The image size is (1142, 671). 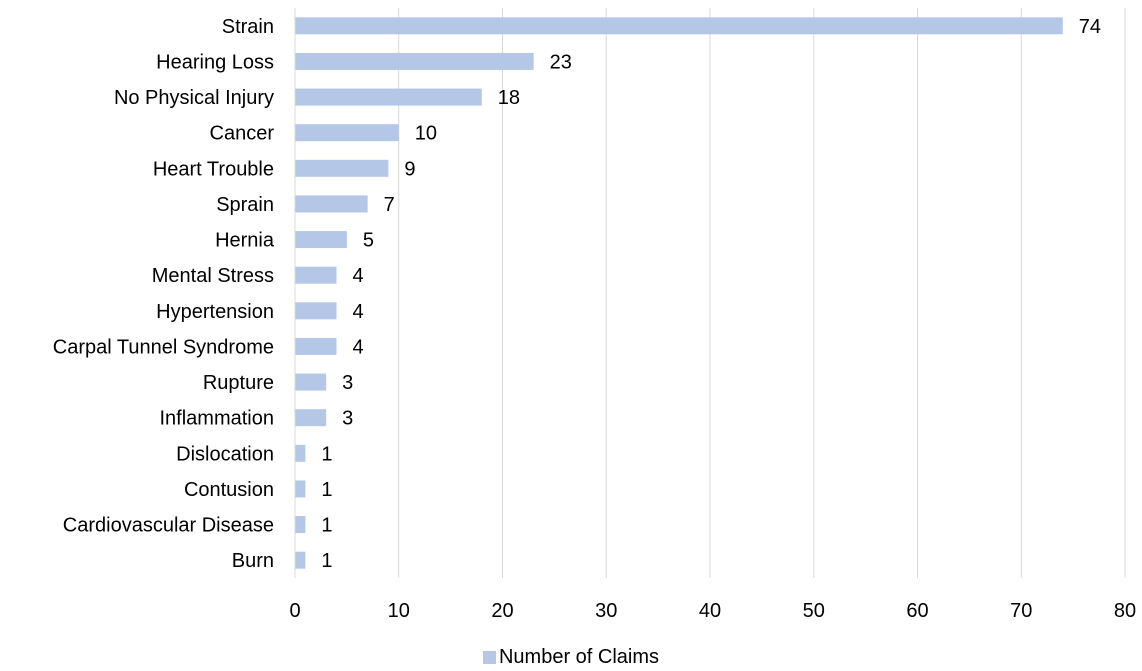 What do you see at coordinates (502, 611) in the screenshot?
I see `x-tick-label: 20` at bounding box center [502, 611].